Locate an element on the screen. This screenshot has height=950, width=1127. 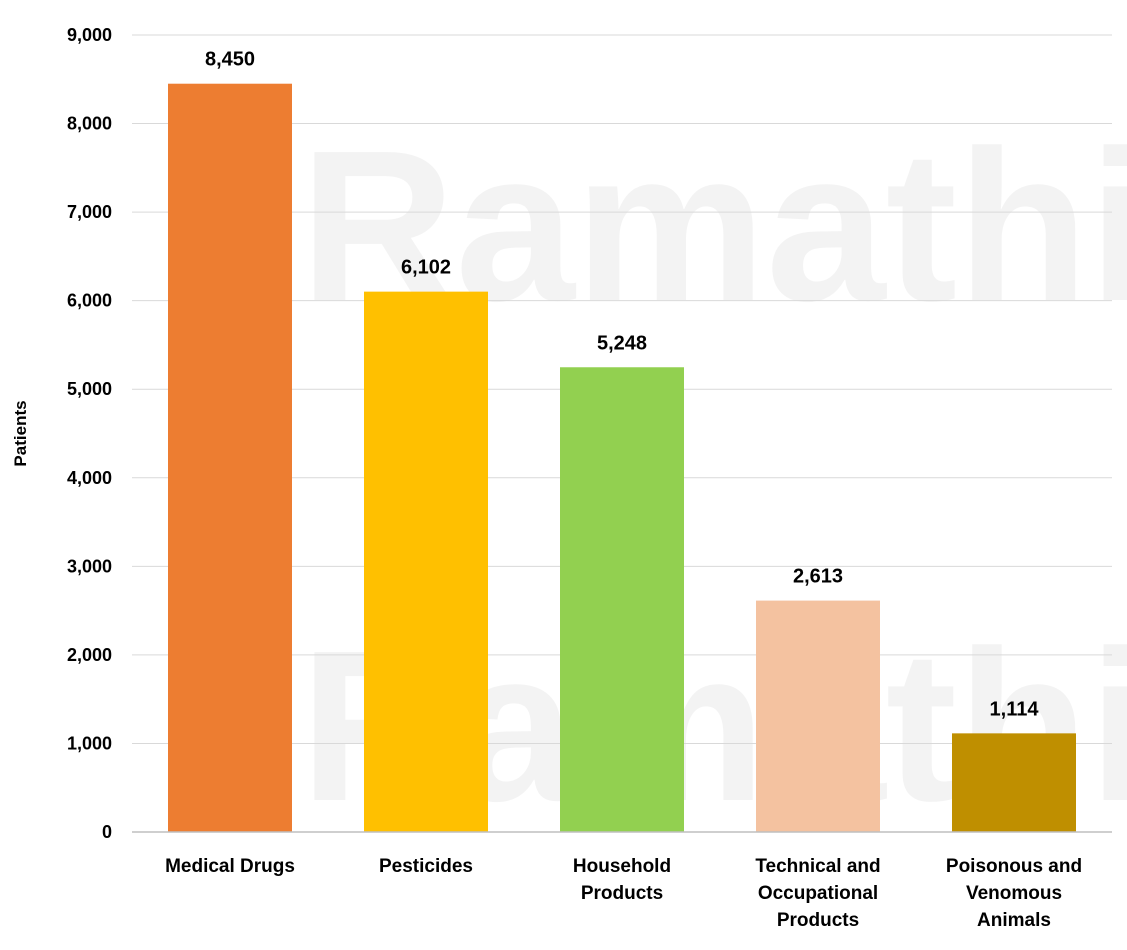
y-tick-label: 8,000 is located at coordinates (89, 124).